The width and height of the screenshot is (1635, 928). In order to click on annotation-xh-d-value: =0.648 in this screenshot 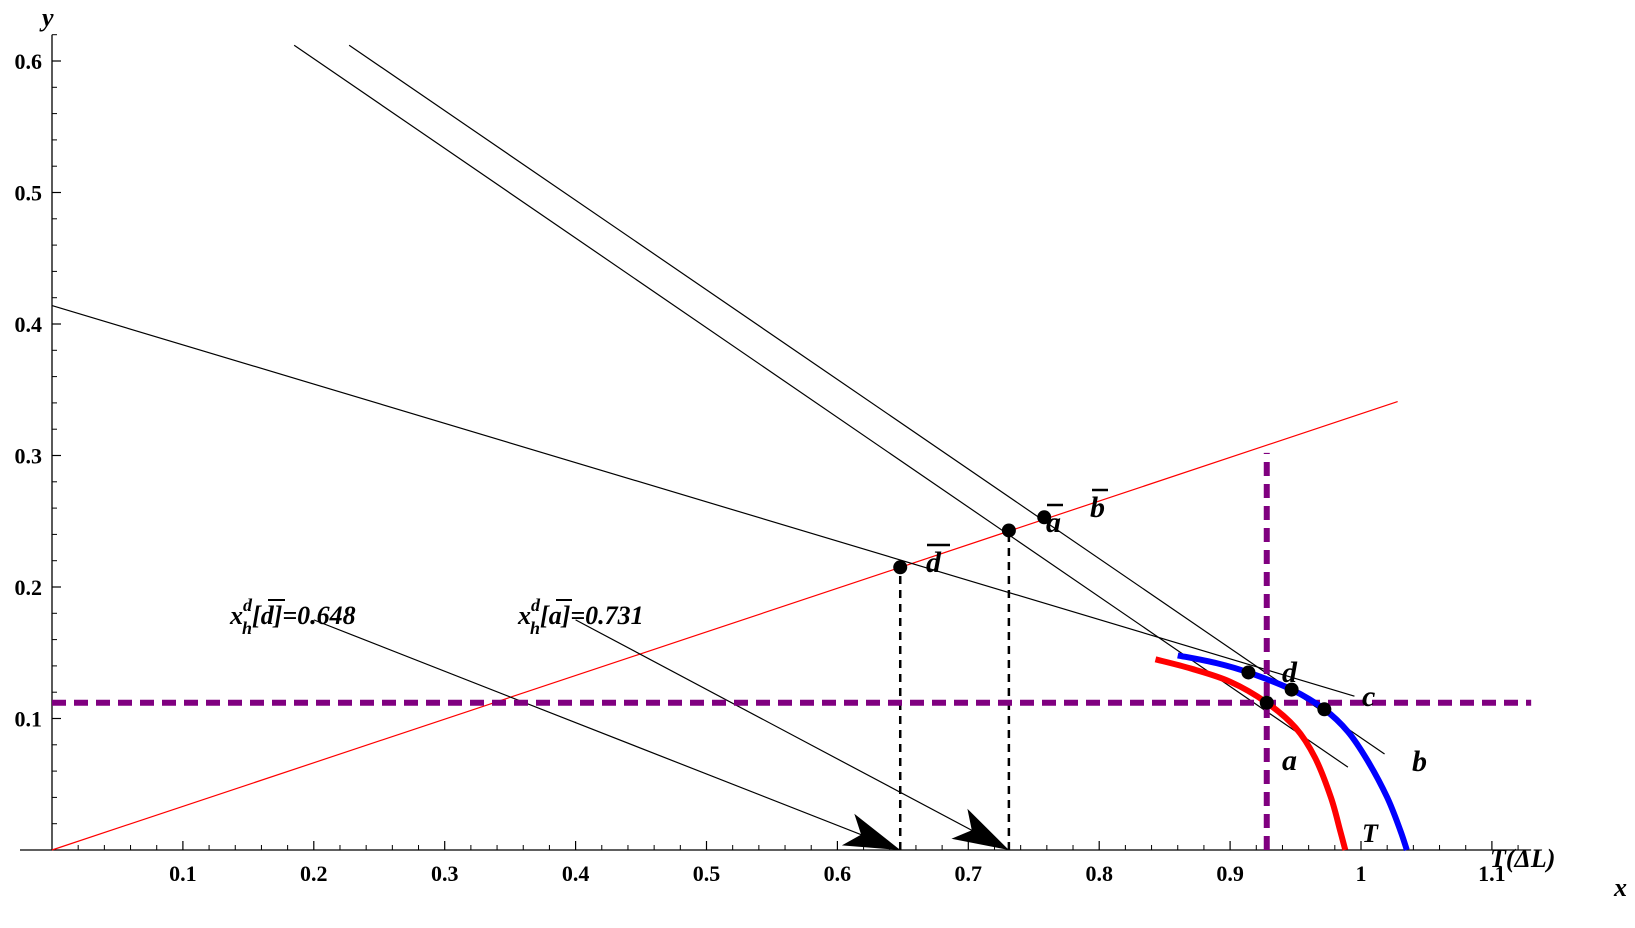, I will do `click(318, 615)`.